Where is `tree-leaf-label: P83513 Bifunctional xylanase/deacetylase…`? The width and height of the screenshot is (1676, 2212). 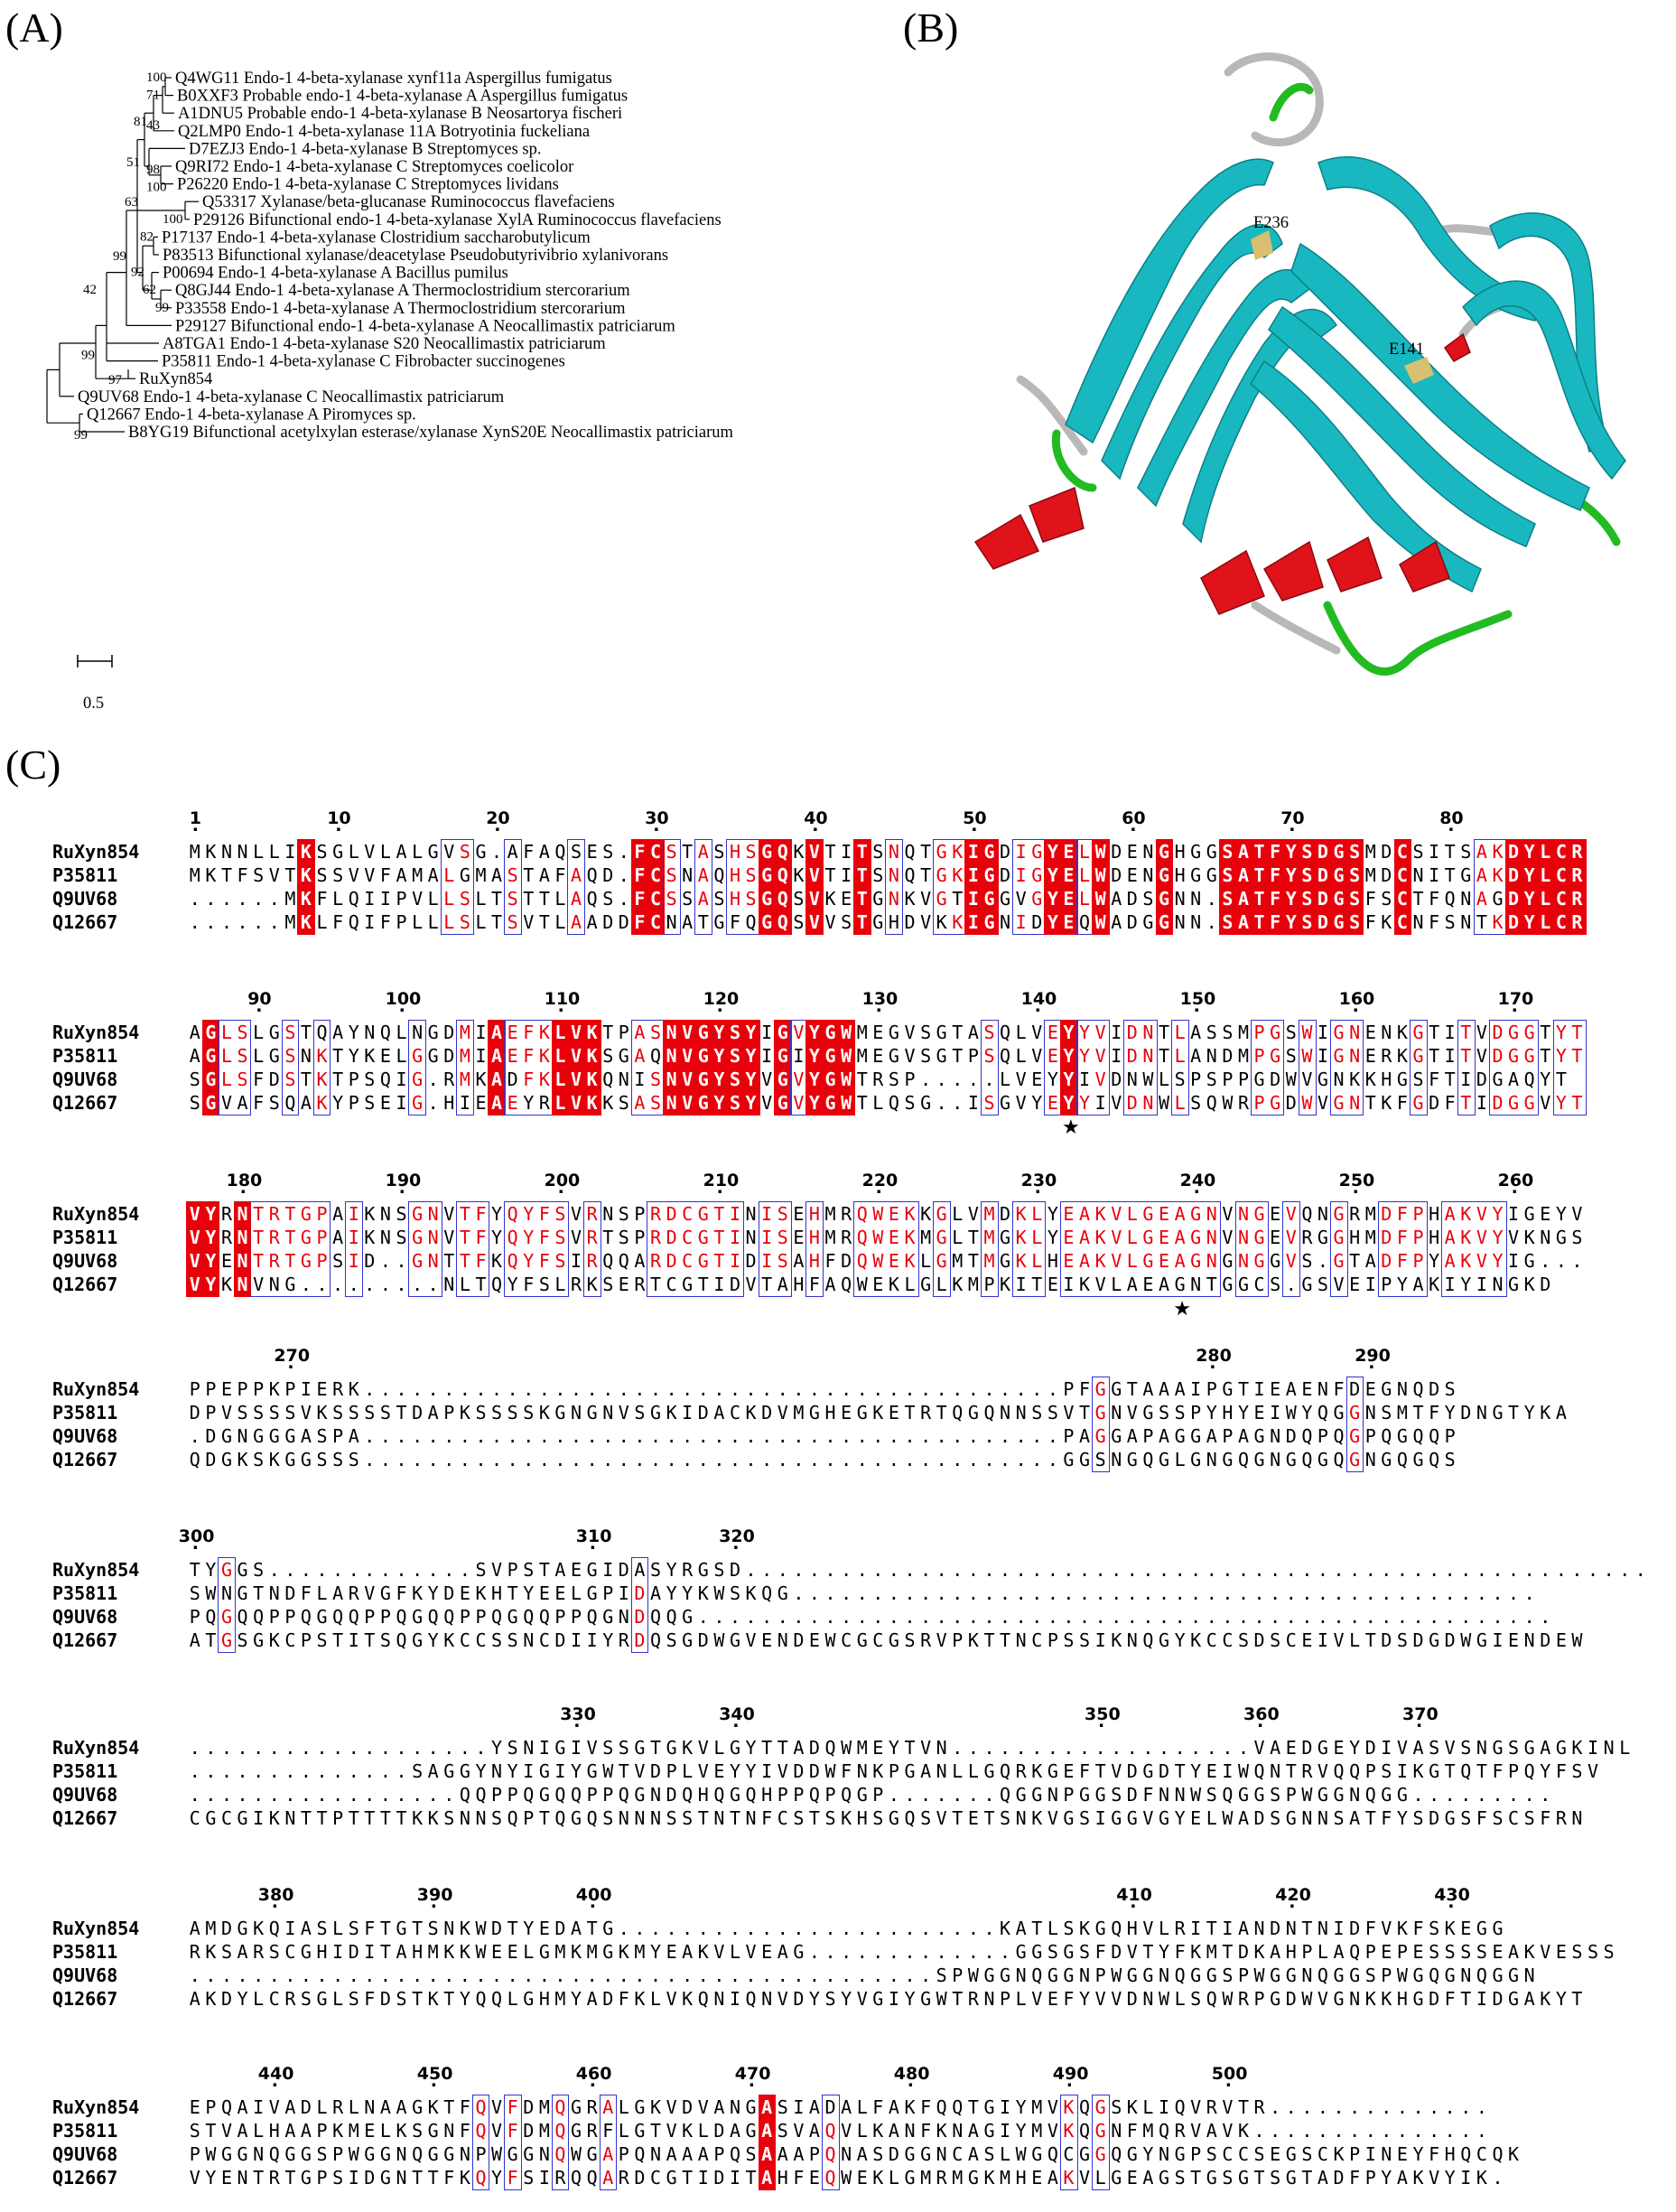
tree-leaf-label: P83513 Bifunctional xylanase/deacetylase… is located at coordinates (415, 256).